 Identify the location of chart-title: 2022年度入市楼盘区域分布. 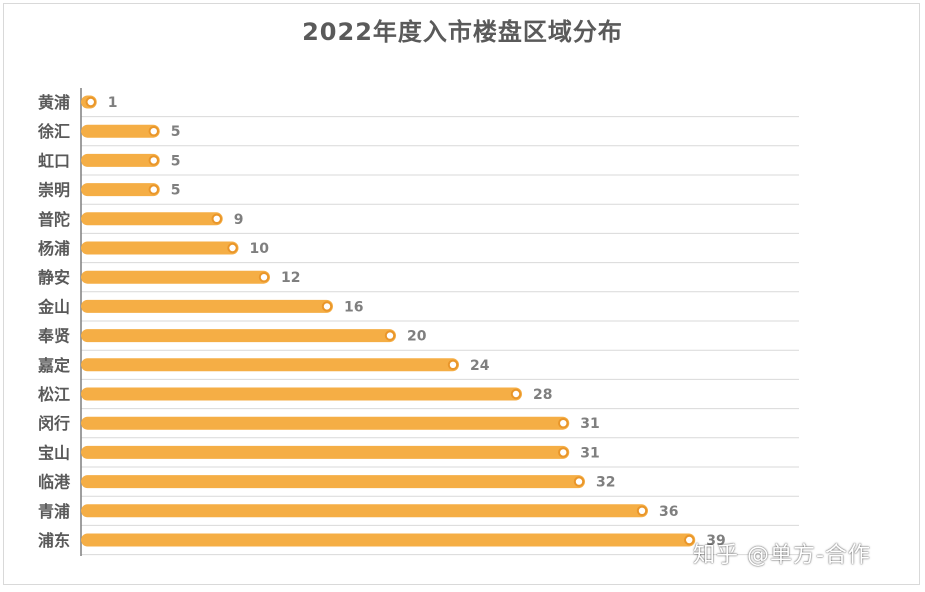
(462, 32).